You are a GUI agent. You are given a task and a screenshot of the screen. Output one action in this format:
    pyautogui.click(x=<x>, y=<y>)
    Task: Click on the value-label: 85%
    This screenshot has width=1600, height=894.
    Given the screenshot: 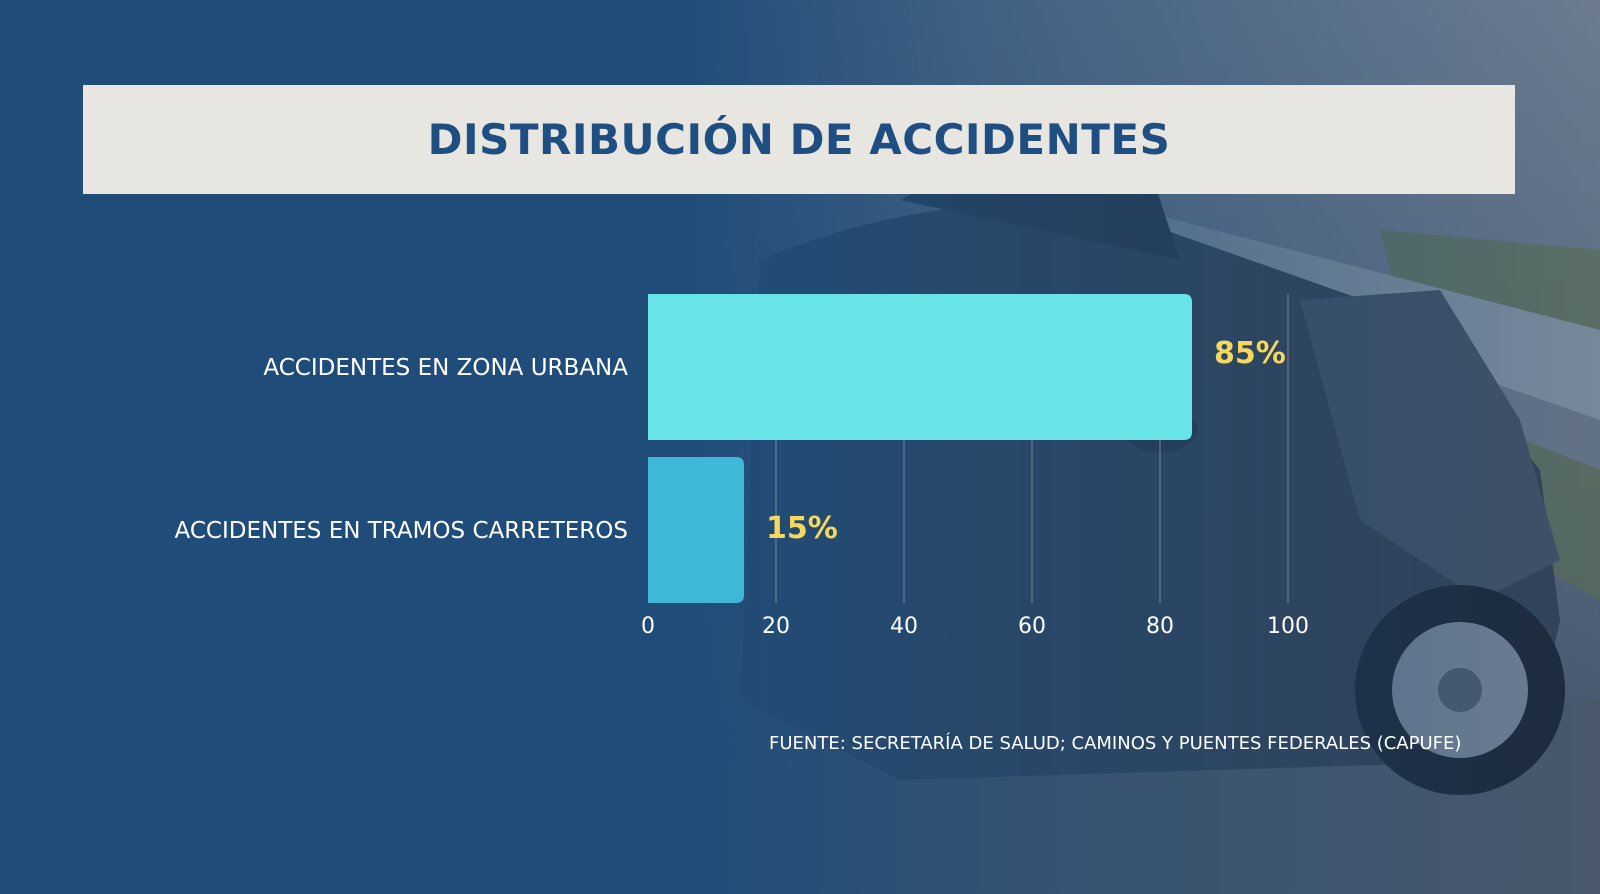 What is the action you would take?
    pyautogui.click(x=1250, y=353)
    